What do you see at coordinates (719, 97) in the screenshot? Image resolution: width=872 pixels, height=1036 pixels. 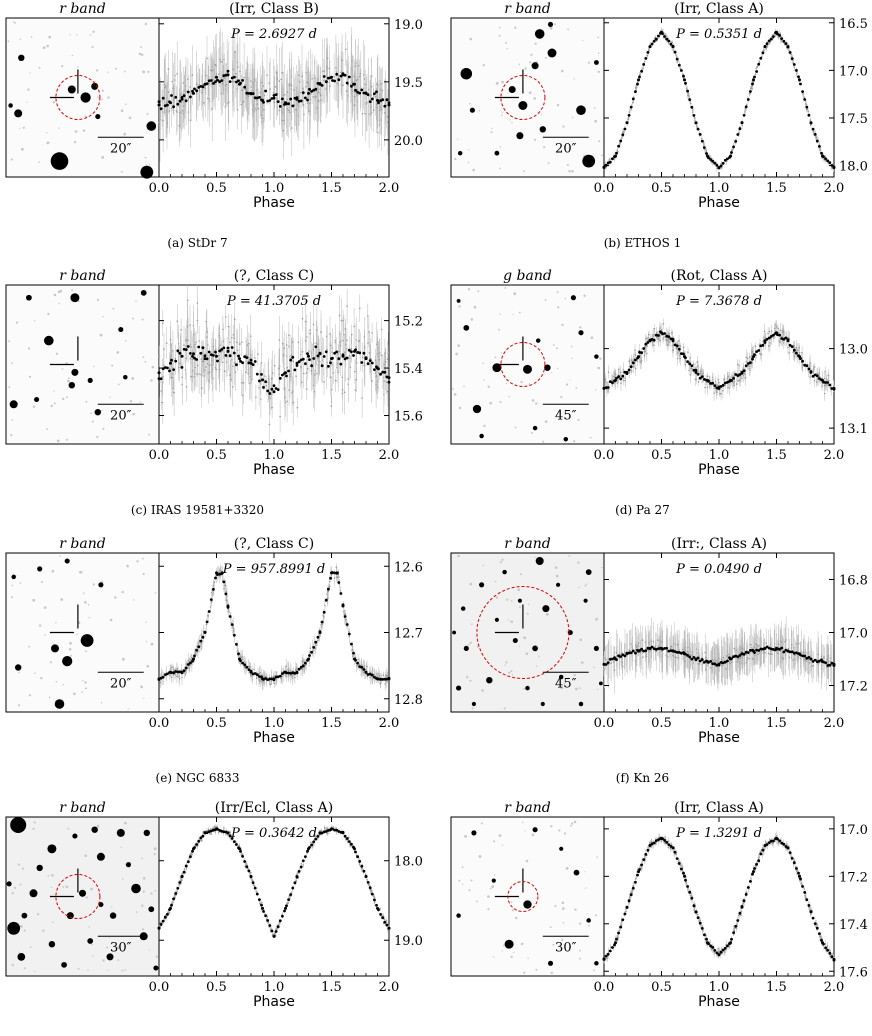 I see `plot-frame` at bounding box center [719, 97].